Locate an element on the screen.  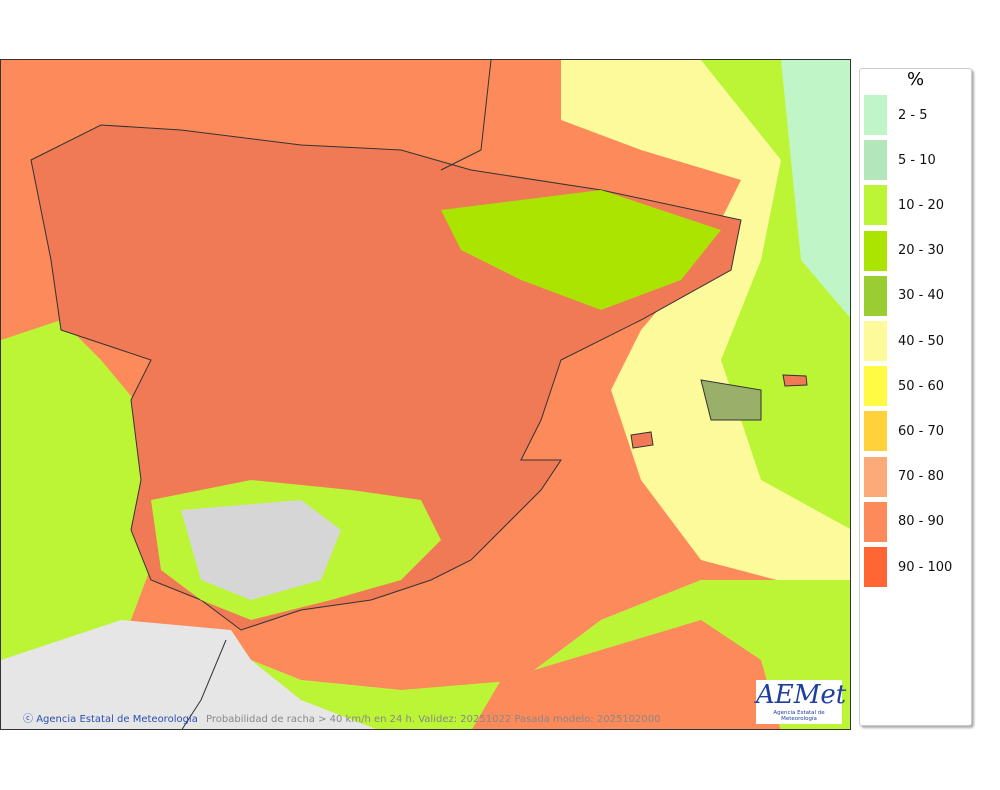
legend-item: 10 - 20 is located at coordinates (904, 205).